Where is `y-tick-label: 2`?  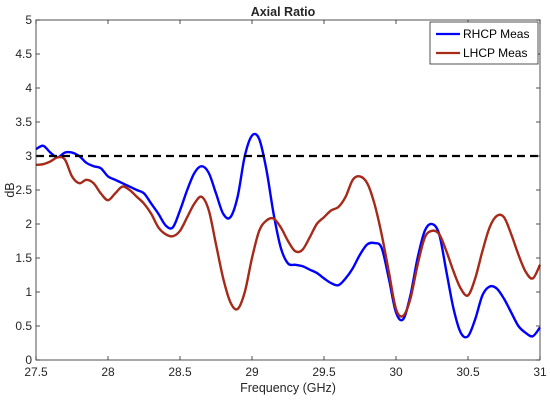 y-tick-label: 2 is located at coordinates (28, 224).